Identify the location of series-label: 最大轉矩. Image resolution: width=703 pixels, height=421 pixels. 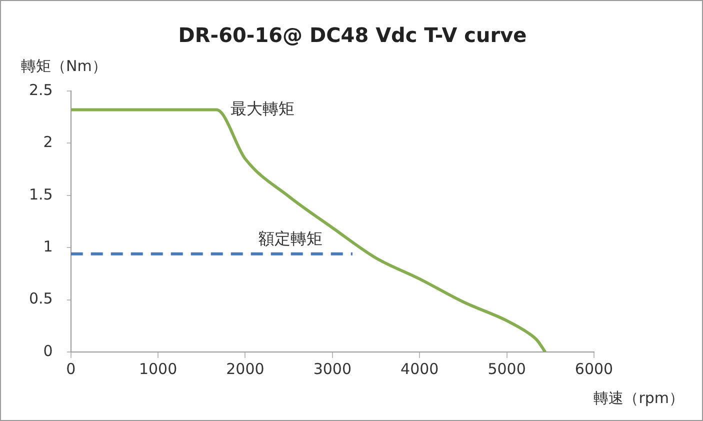
(262, 108).